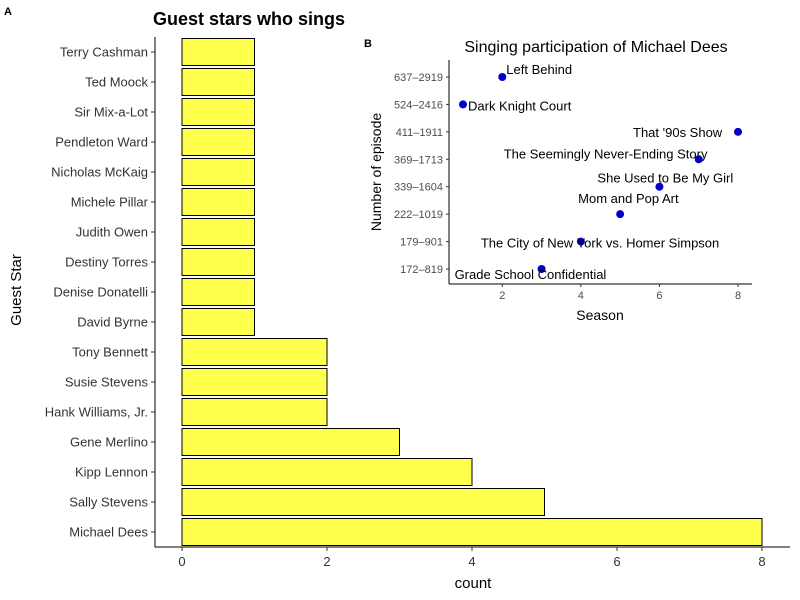 The image size is (800, 600). I want to click on scatter-point-label: Mom and Pop Art, so click(628, 198).